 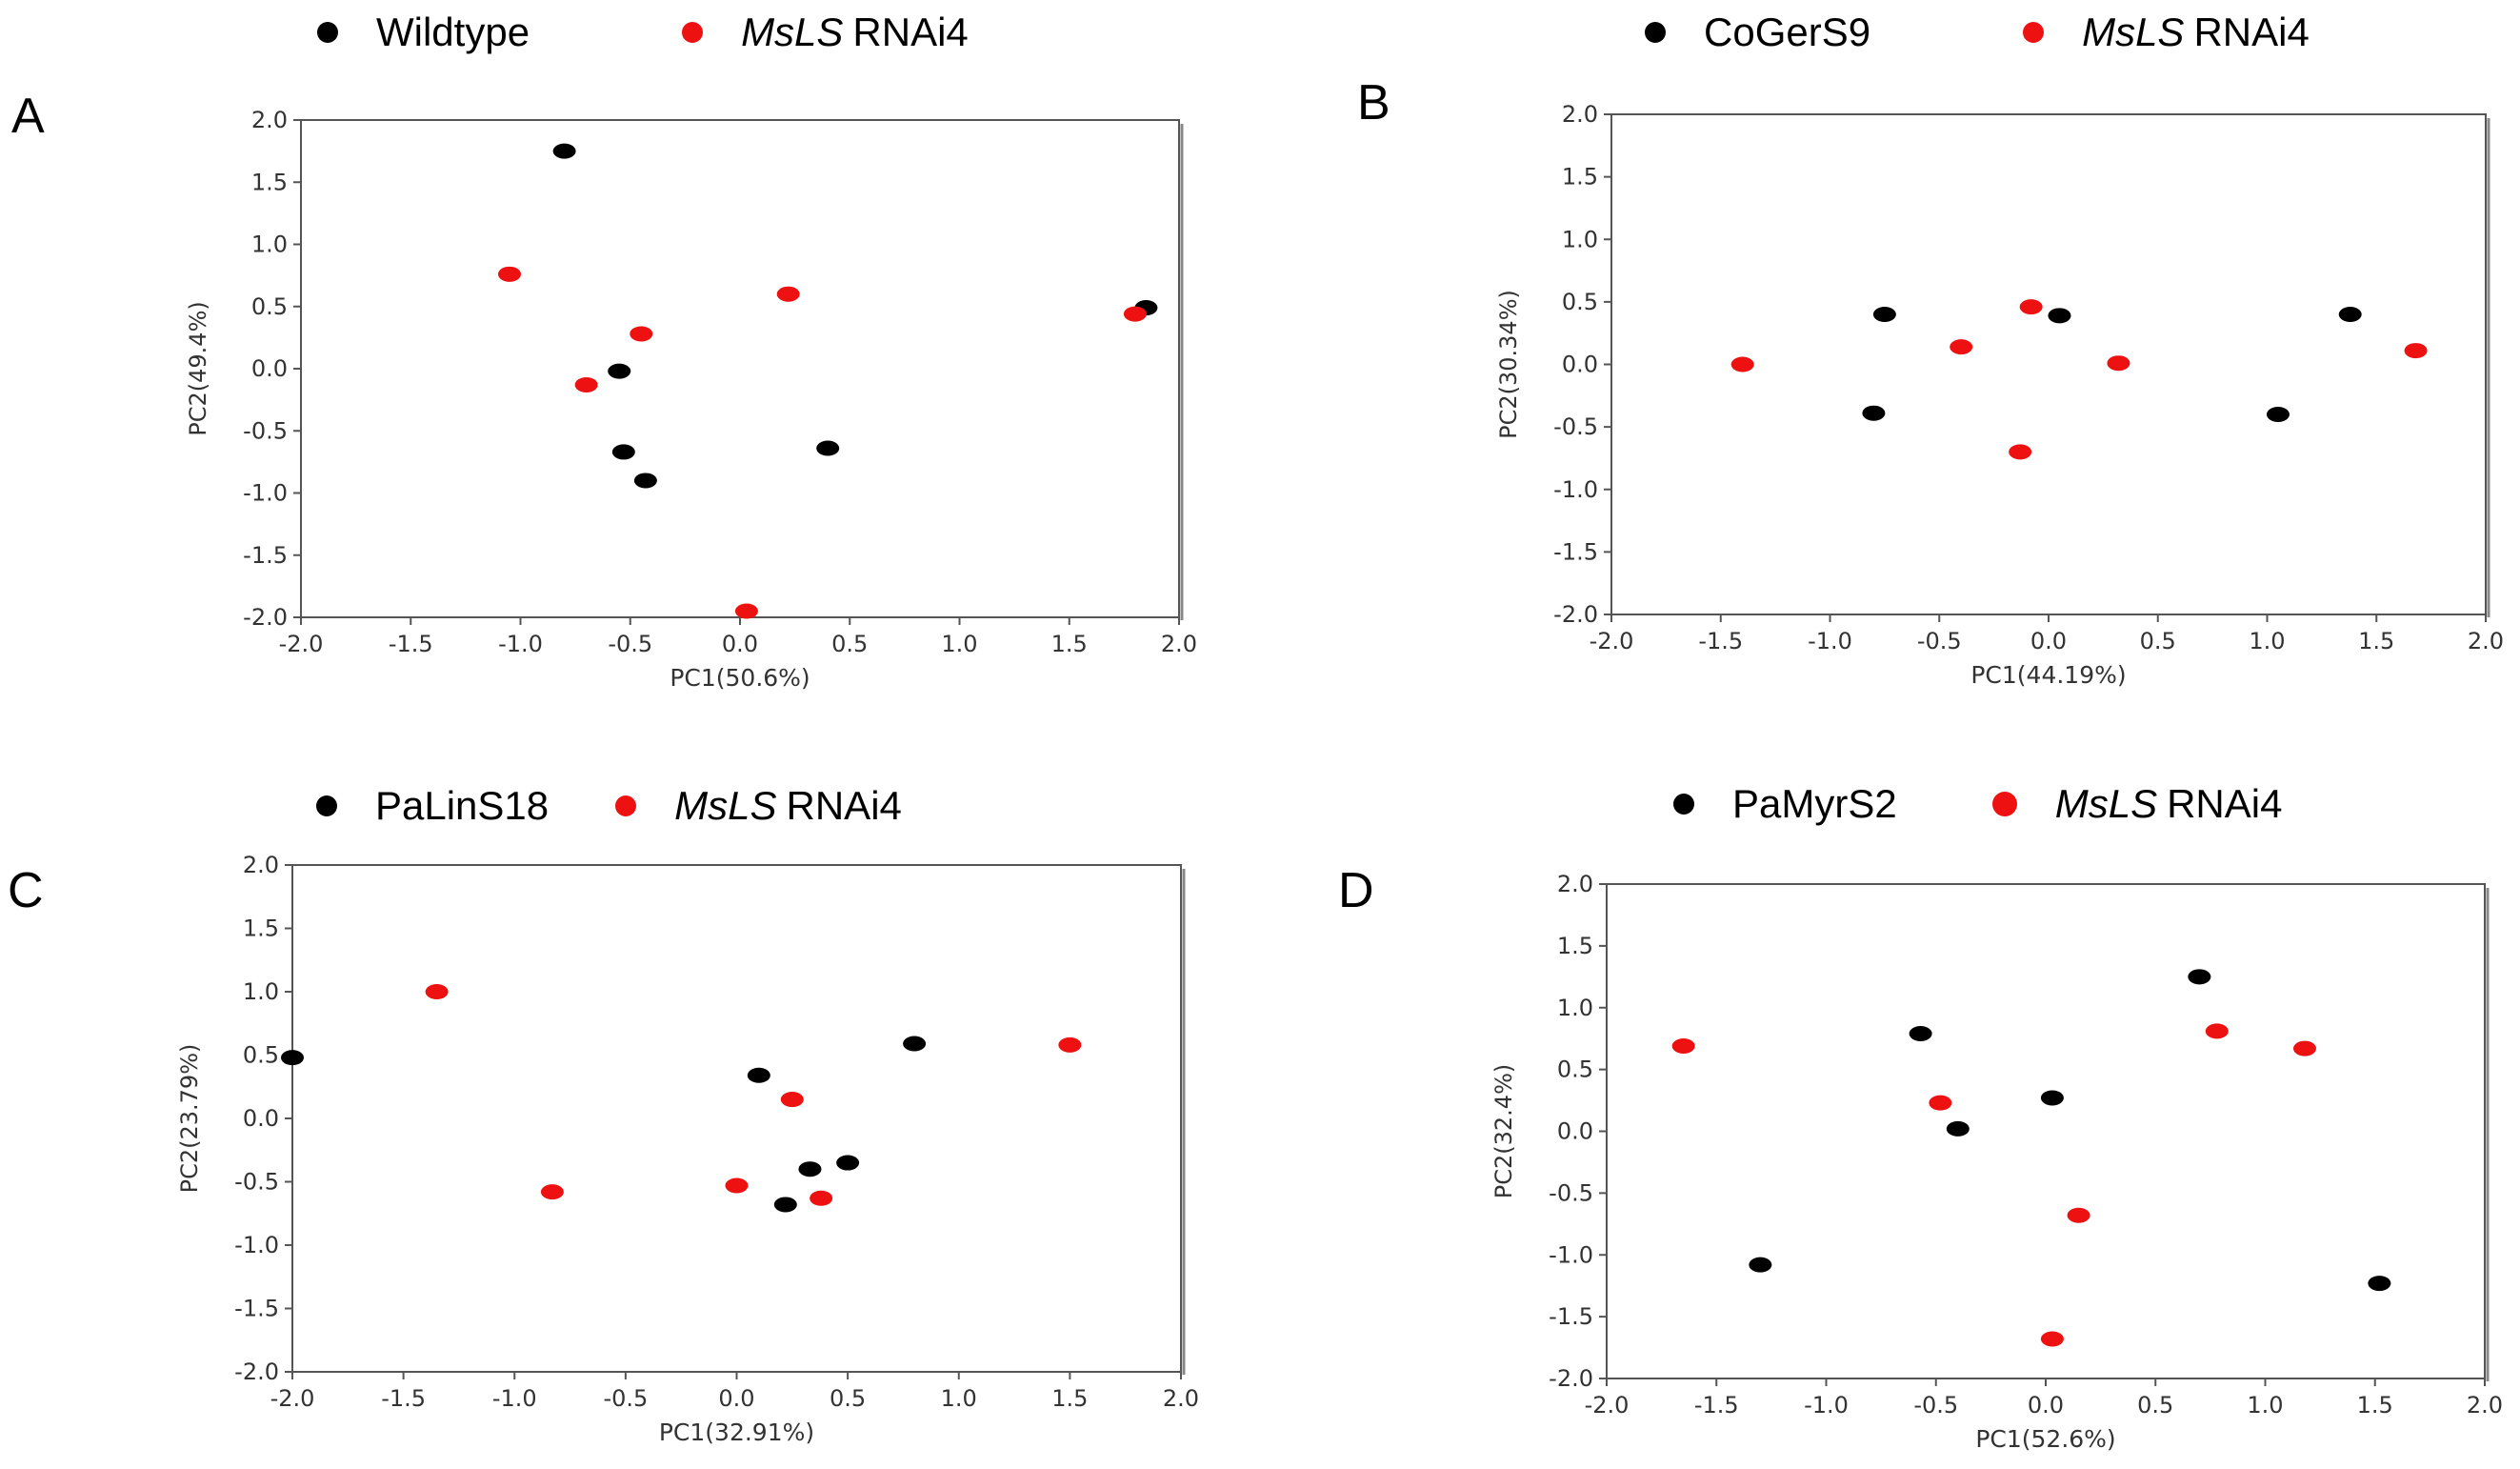 I want to click on legend: PaLinS18 MsLS RNAi4, so click(x=609, y=806).